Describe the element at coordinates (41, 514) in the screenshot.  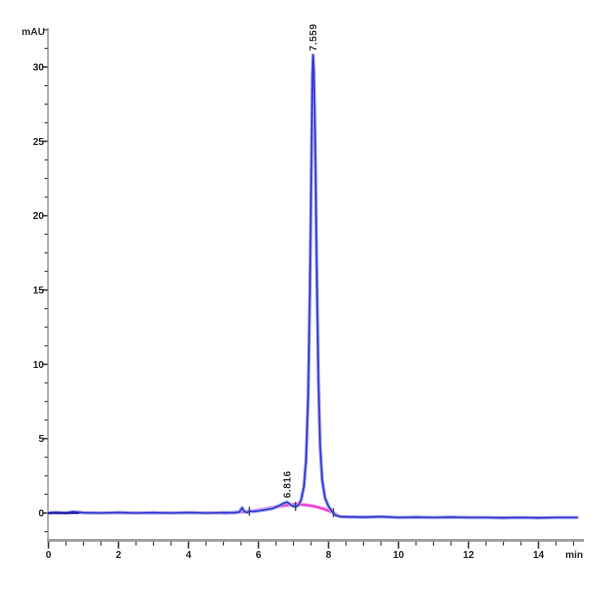
I see `y-tick-label: 0` at that location.